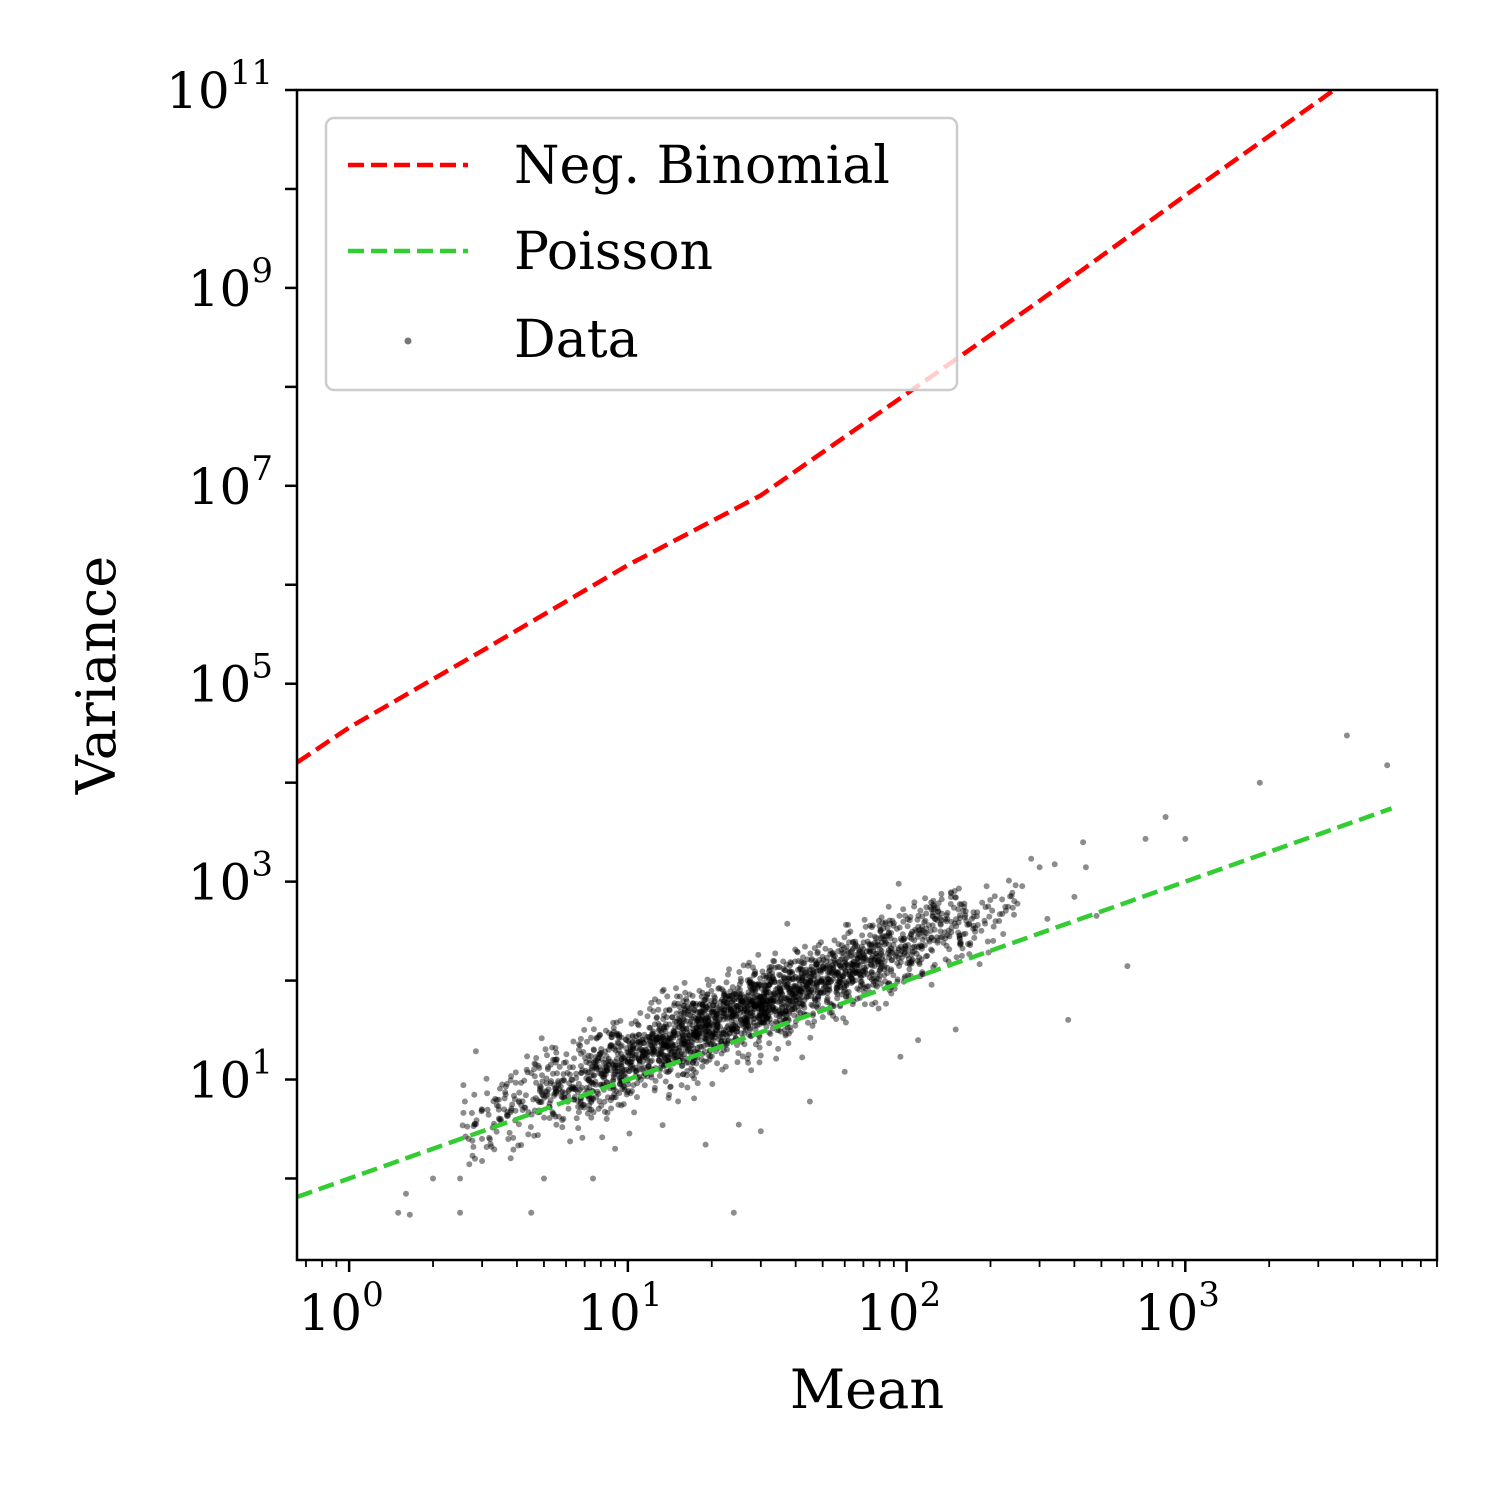  I want to click on x-tick-label: 100, so click(341, 1308).